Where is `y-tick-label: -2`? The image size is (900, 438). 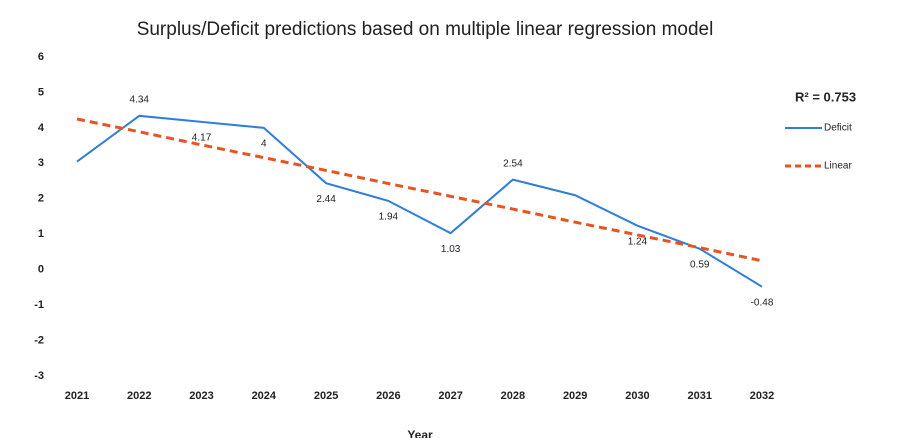
y-tick-label: -2 is located at coordinates (39, 340).